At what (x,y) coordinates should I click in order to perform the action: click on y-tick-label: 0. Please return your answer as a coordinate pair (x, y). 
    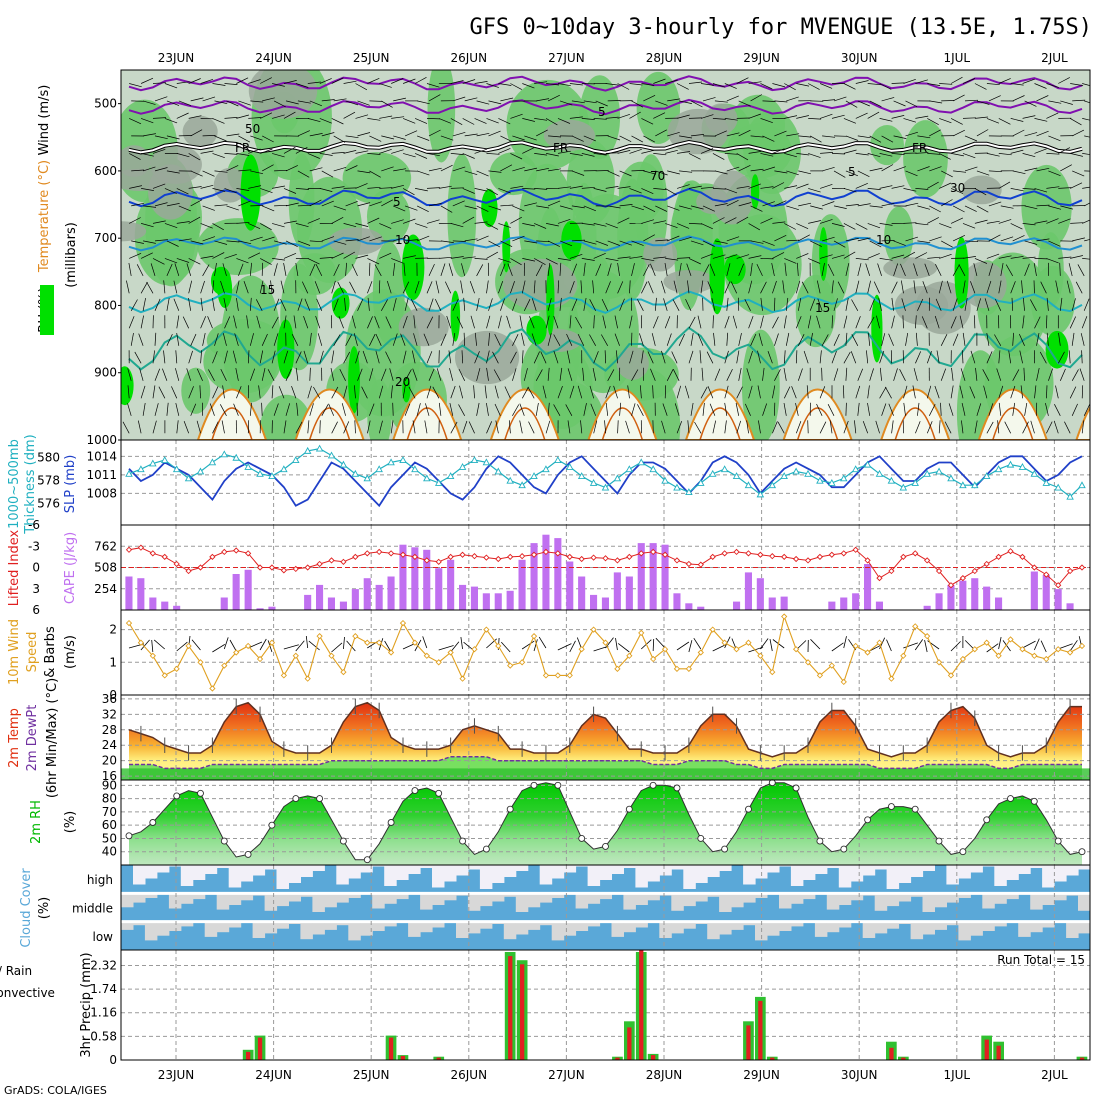
    Looking at the image, I should click on (113, 1060).